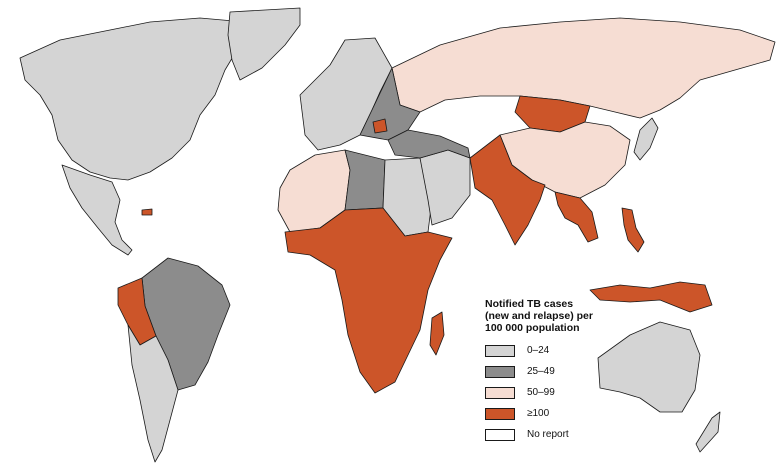 This screenshot has width=776, height=469. I want to click on region-australia, so click(649, 367).